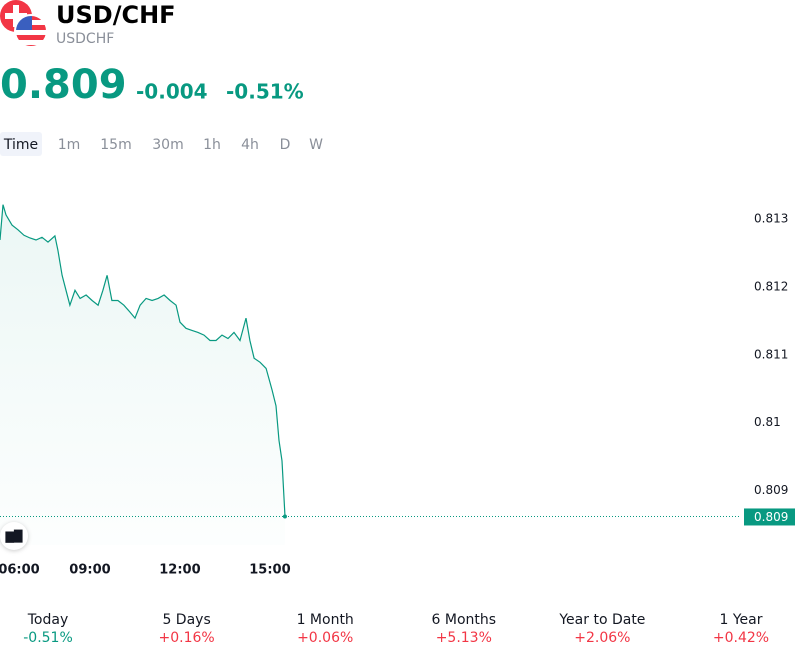 The image size is (800, 658). Describe the element at coordinates (186, 638) in the screenshot. I see `period-change: +0.16%` at that location.